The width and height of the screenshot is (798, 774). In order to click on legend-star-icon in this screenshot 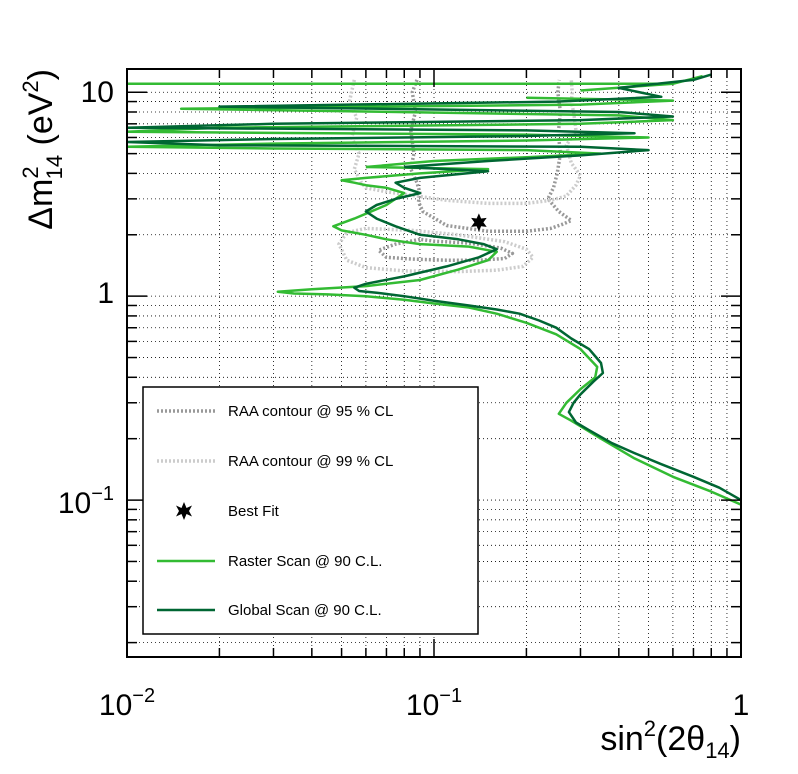, I will do `click(184, 511)`.